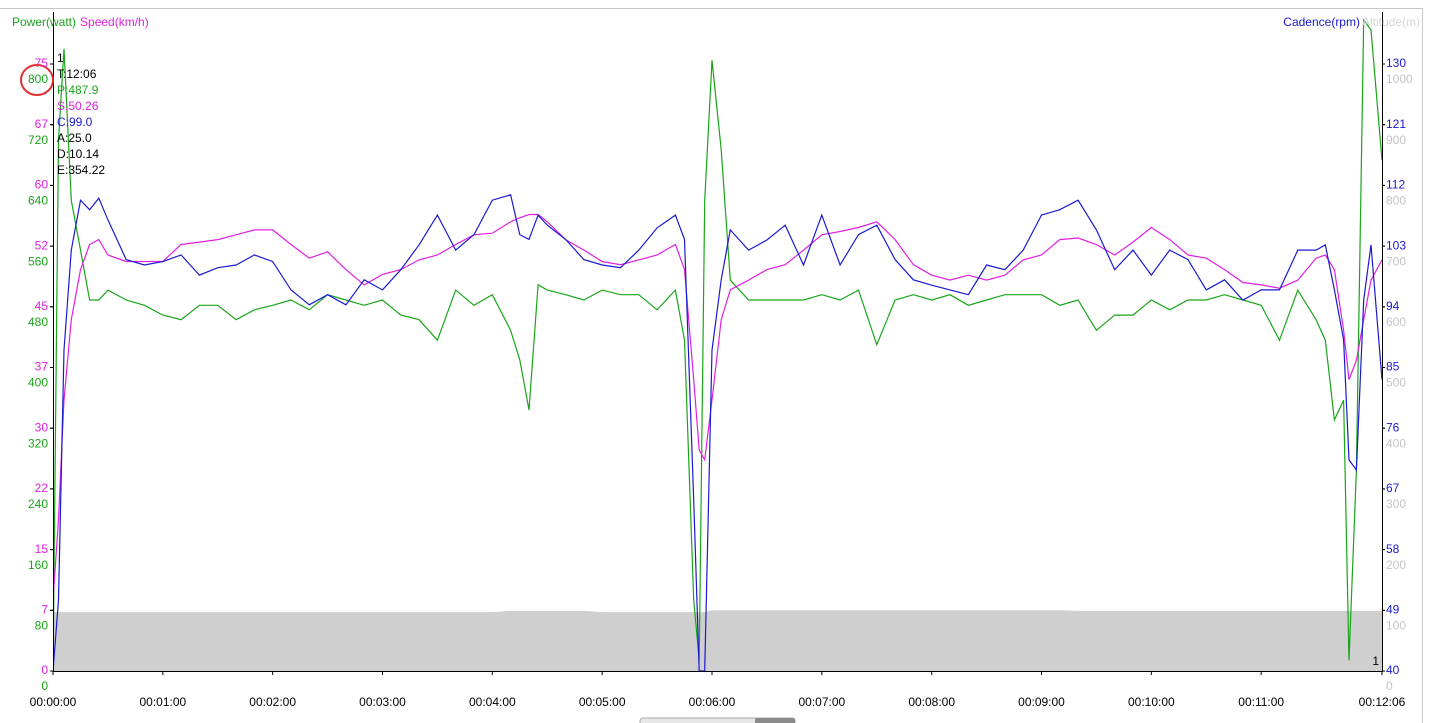  Describe the element at coordinates (1393, 609) in the screenshot. I see `y-tick-label: 49` at that location.